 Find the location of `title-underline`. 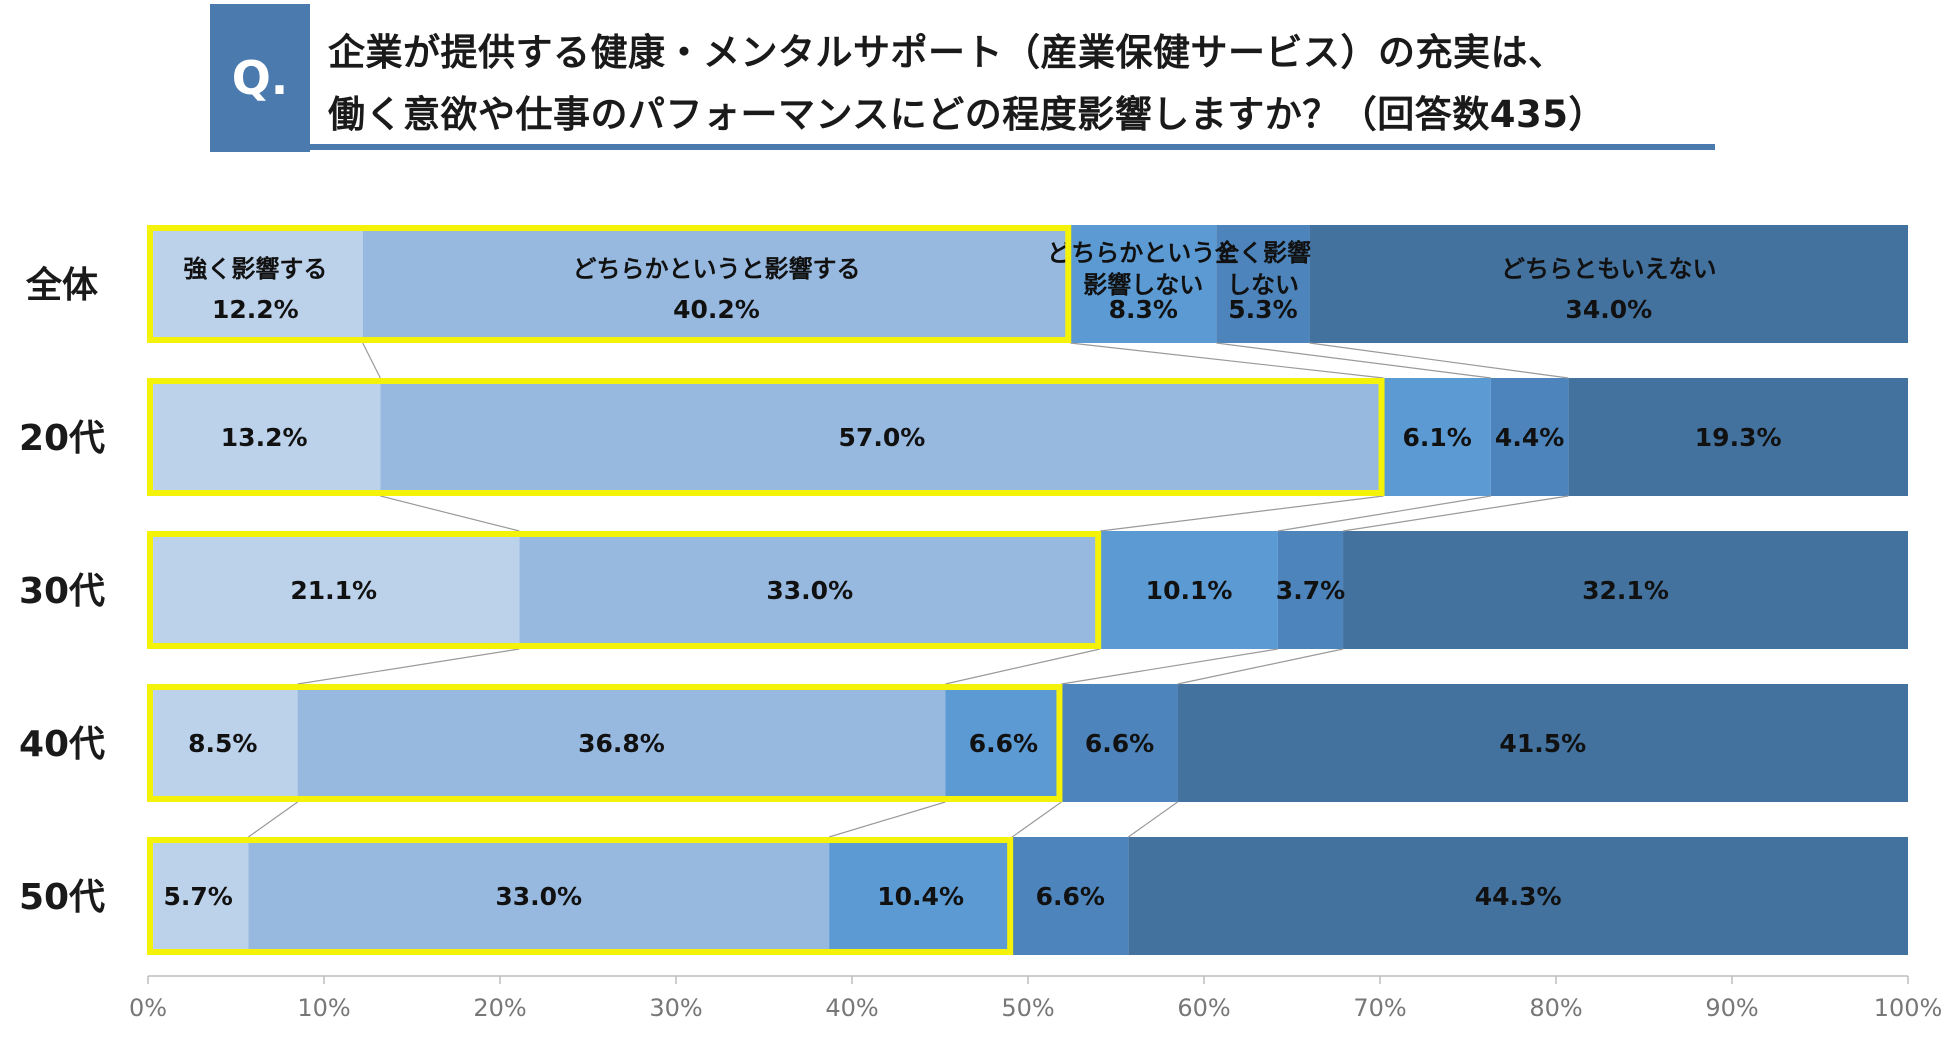

title-underline is located at coordinates (1012, 147).